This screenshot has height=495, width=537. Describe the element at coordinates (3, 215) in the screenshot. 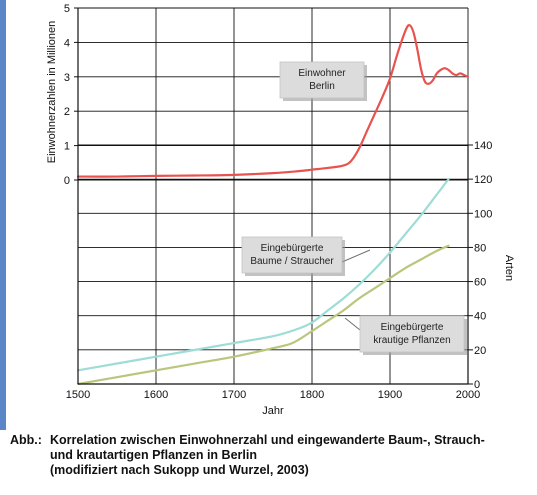

I see `left-accent-strip` at that location.